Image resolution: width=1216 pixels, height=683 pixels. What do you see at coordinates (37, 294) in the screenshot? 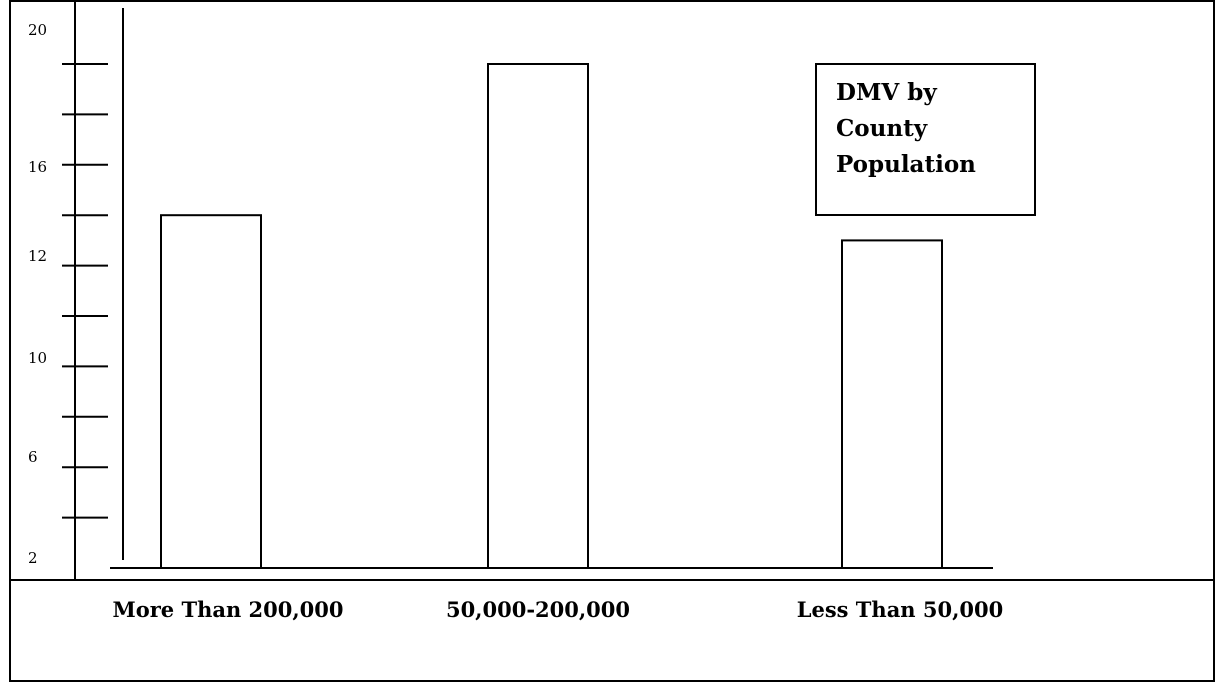
I see `y-axis-tick-labels: 20 16 12 10 6 2` at bounding box center [37, 294].